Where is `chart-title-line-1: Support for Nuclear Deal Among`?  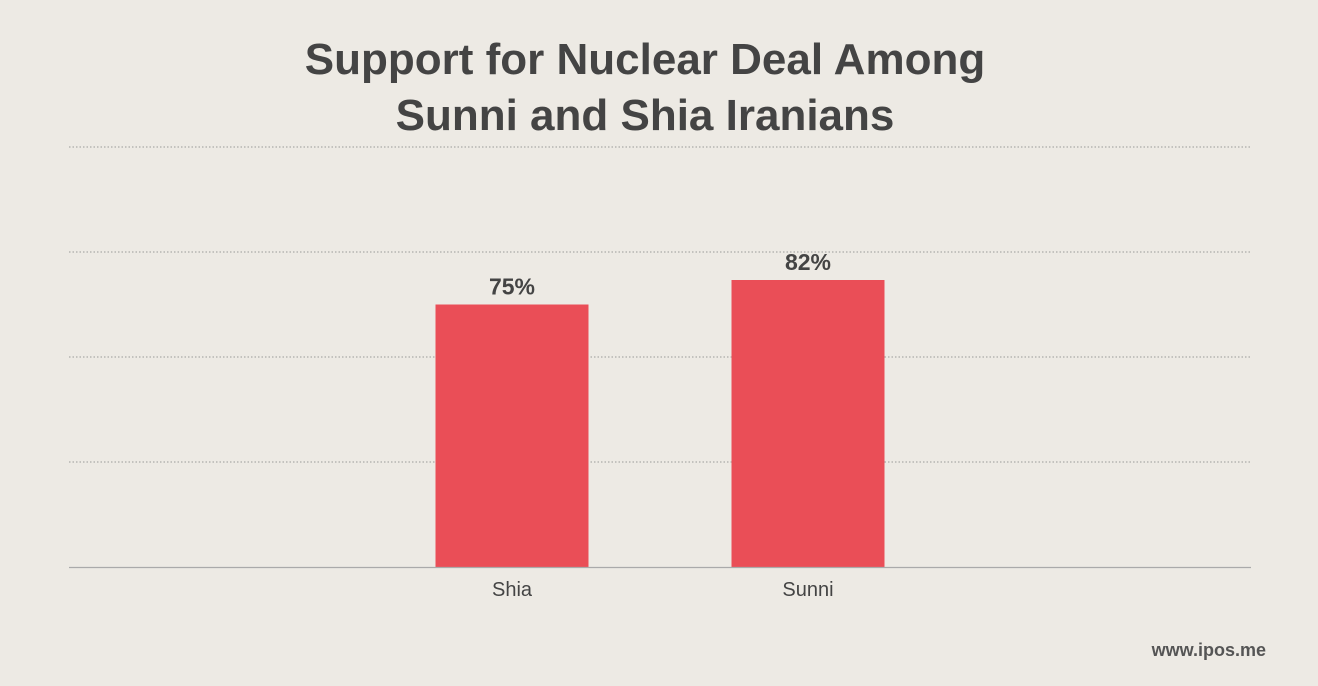
chart-title-line-1: Support for Nuclear Deal Among is located at coordinates (645, 59).